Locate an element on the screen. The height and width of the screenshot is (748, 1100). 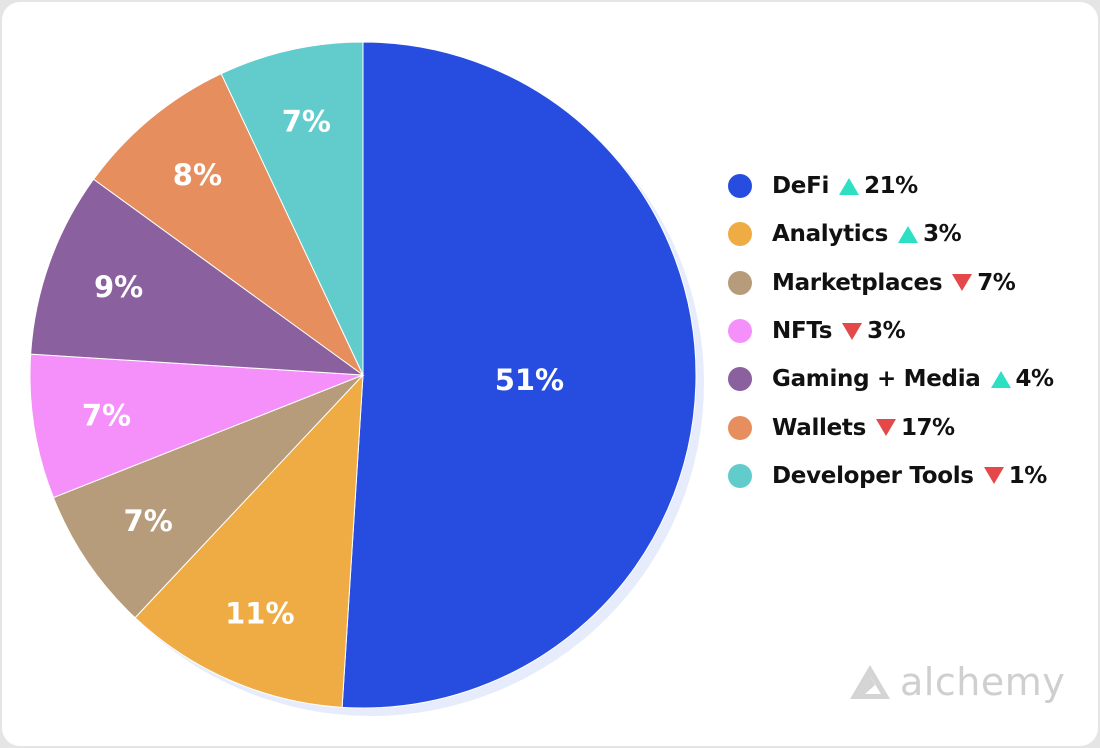
alchemy-logo: alchemy is located at coordinates (956, 682).